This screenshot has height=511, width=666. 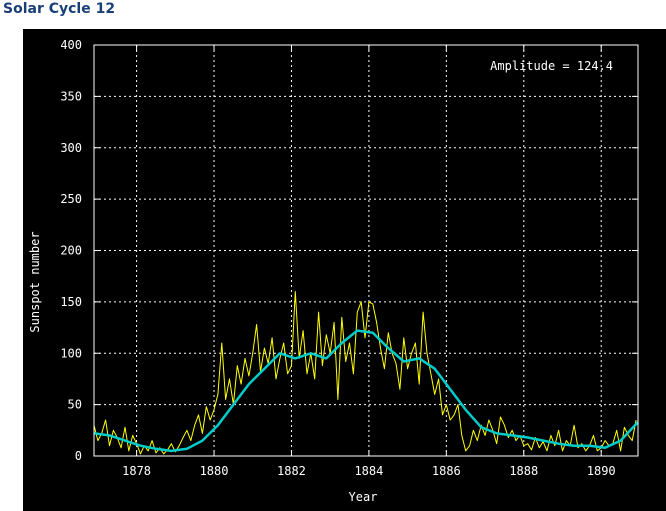 What do you see at coordinates (601, 471) in the screenshot?
I see `x-tick-label: 1890` at bounding box center [601, 471].